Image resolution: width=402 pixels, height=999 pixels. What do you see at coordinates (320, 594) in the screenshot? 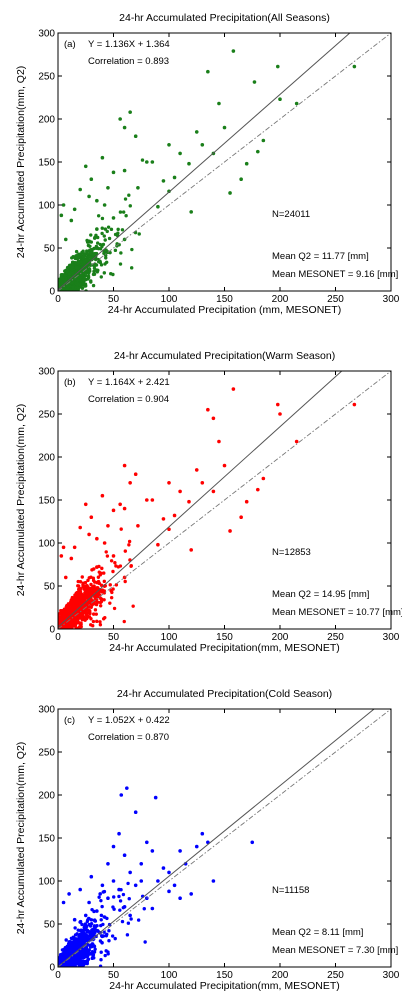
I see `mean-q2-label: Mean Q2 = 14.95 [mm]` at bounding box center [320, 594].